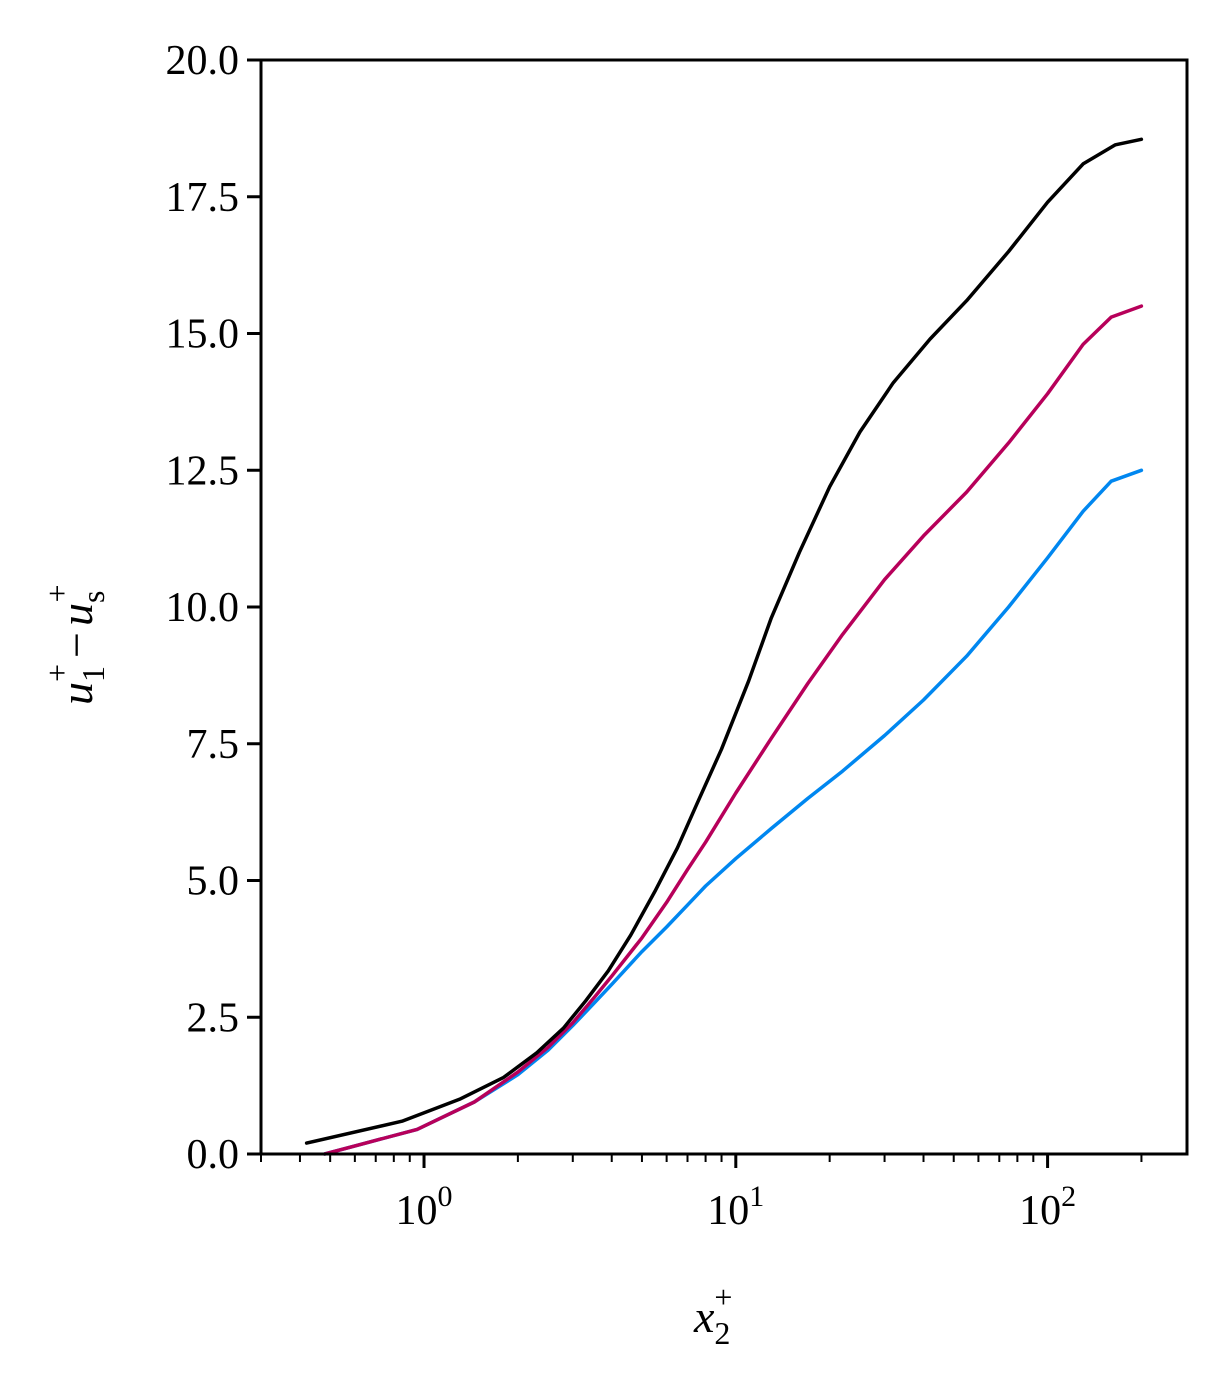 The image size is (1226, 1384). I want to click on x-axis-label: x2+, so click(712, 1315).